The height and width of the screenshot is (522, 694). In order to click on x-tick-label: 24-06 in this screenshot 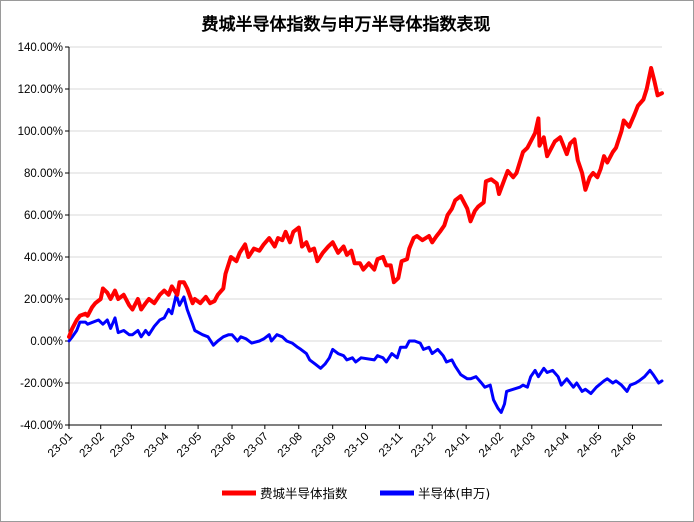, I will do `click(623, 445)`.